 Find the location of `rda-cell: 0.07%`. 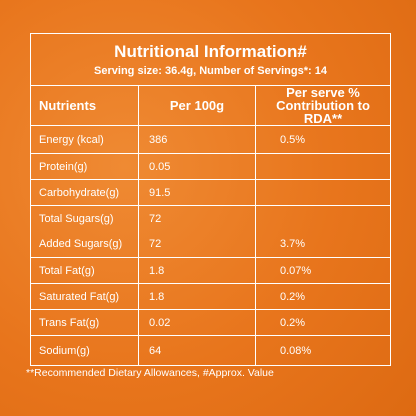

rda-cell: 0.07% is located at coordinates (323, 270).